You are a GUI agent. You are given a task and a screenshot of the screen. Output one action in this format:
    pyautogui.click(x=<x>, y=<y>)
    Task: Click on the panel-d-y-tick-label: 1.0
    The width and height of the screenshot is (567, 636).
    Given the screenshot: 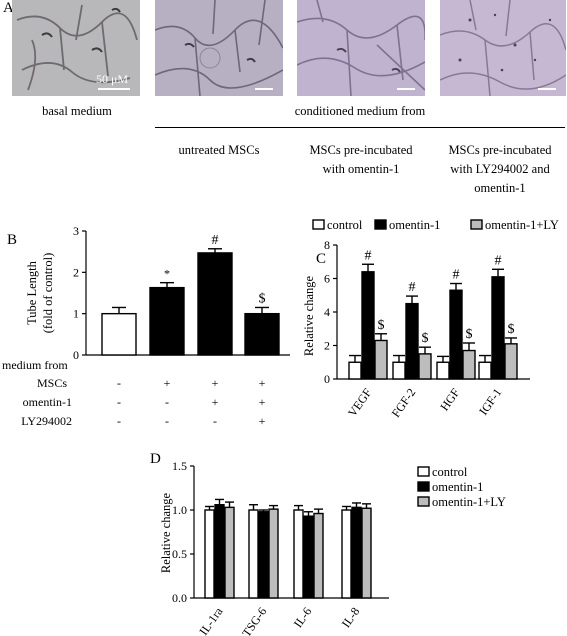 What is the action you would take?
    pyautogui.click(x=179, y=510)
    